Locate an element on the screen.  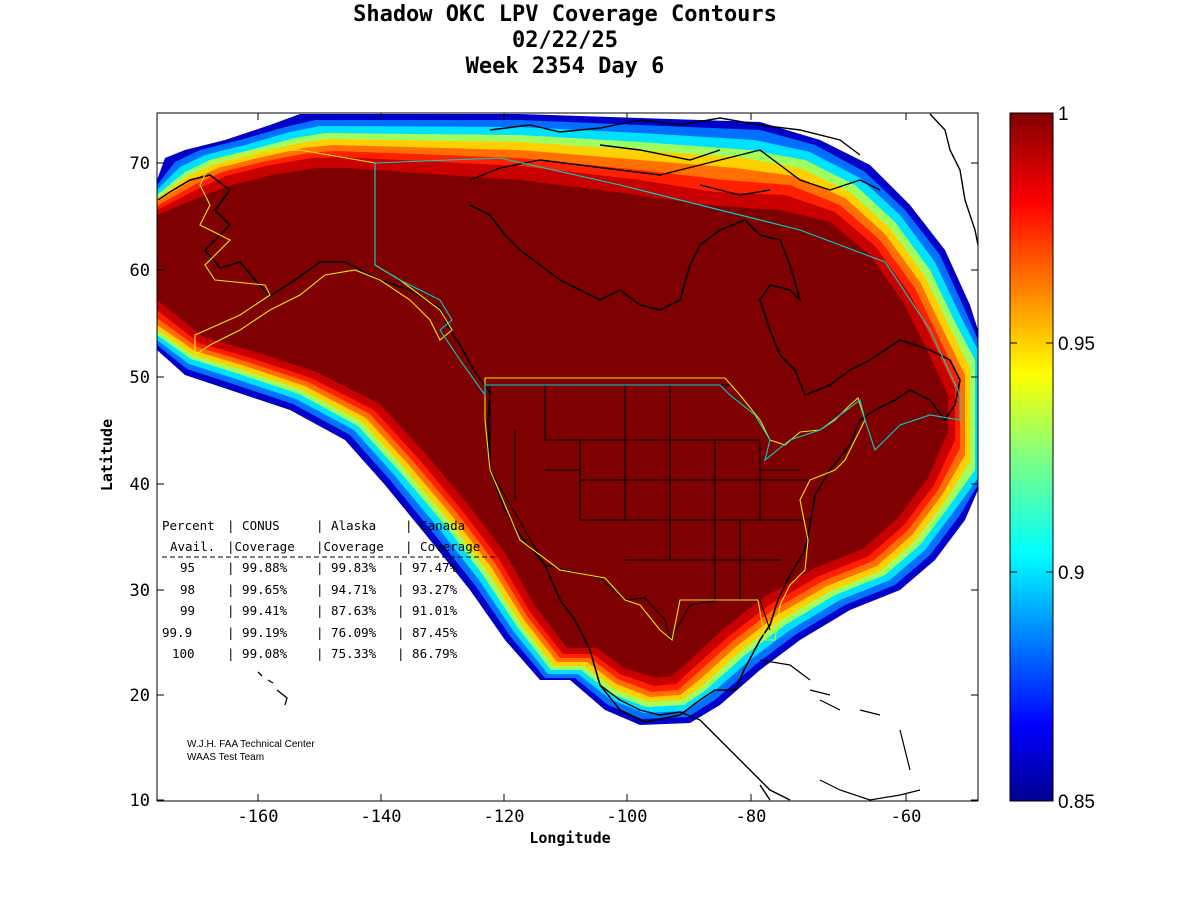
x-axis-label: Longitude is located at coordinates (569, 838).